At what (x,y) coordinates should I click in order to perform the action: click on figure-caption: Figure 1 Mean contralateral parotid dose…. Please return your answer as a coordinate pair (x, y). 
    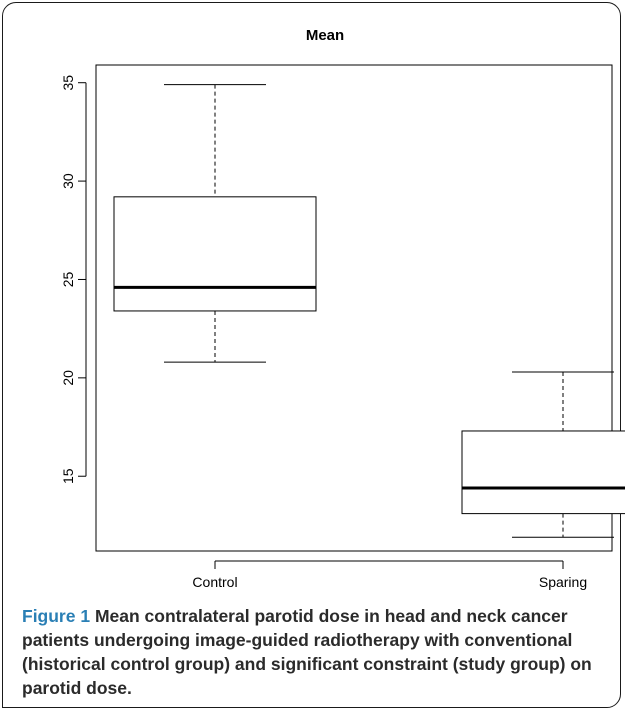
    Looking at the image, I should click on (314, 652).